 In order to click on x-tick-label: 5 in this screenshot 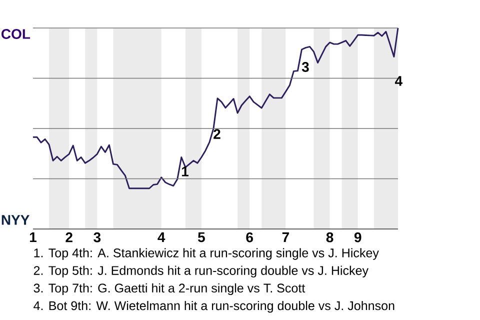, I will do `click(201, 237)`.